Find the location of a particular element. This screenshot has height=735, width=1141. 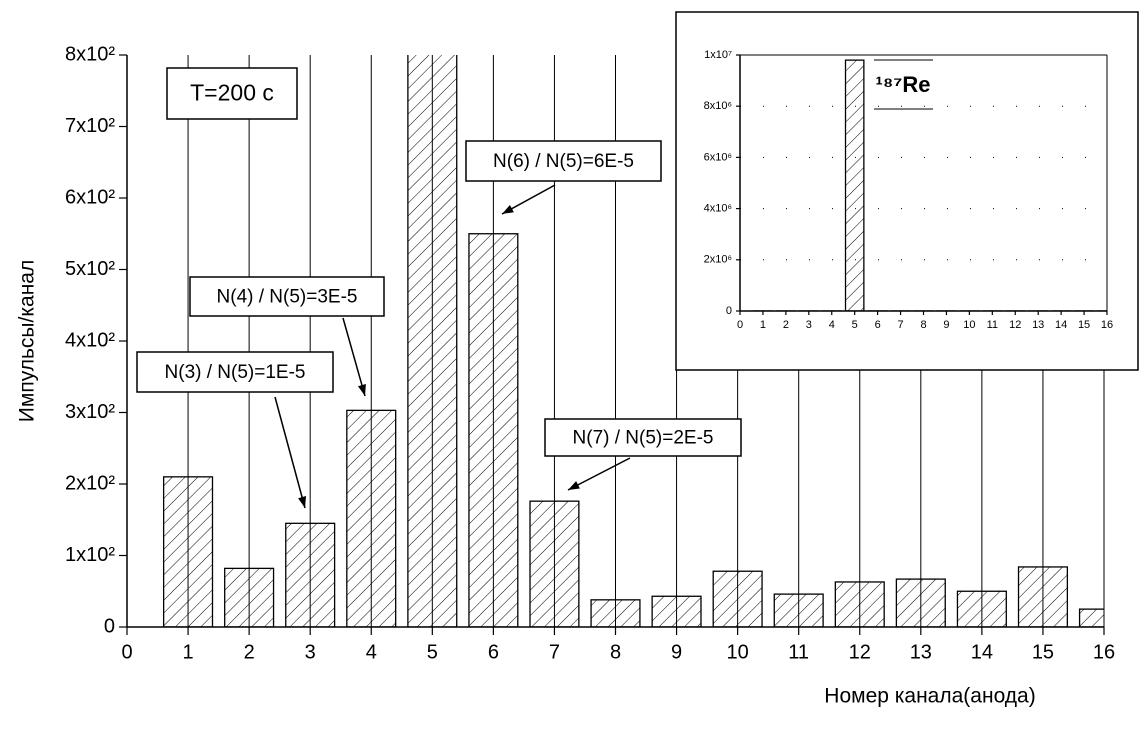

y-tick-label: 4x10⁶ is located at coordinates (718, 209).